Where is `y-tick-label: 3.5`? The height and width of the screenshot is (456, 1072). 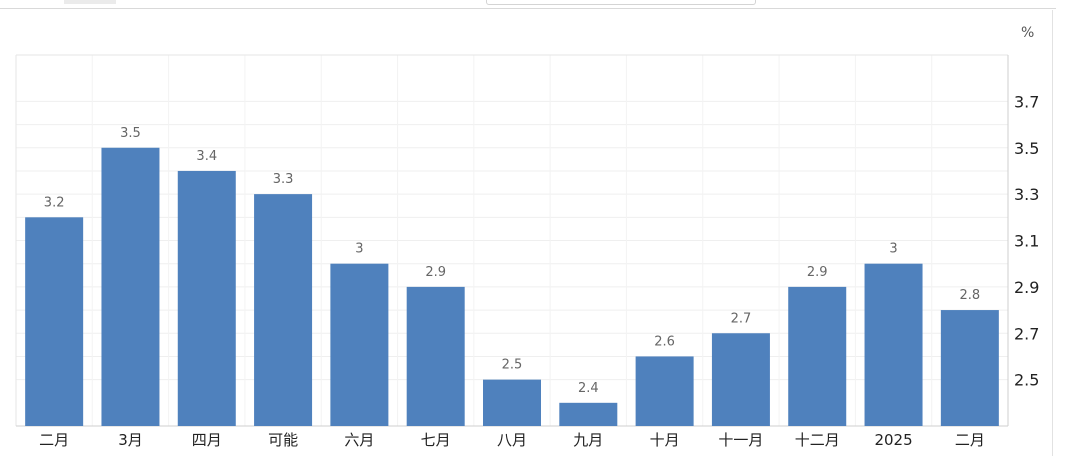
y-tick-label: 3.5 is located at coordinates (1026, 148).